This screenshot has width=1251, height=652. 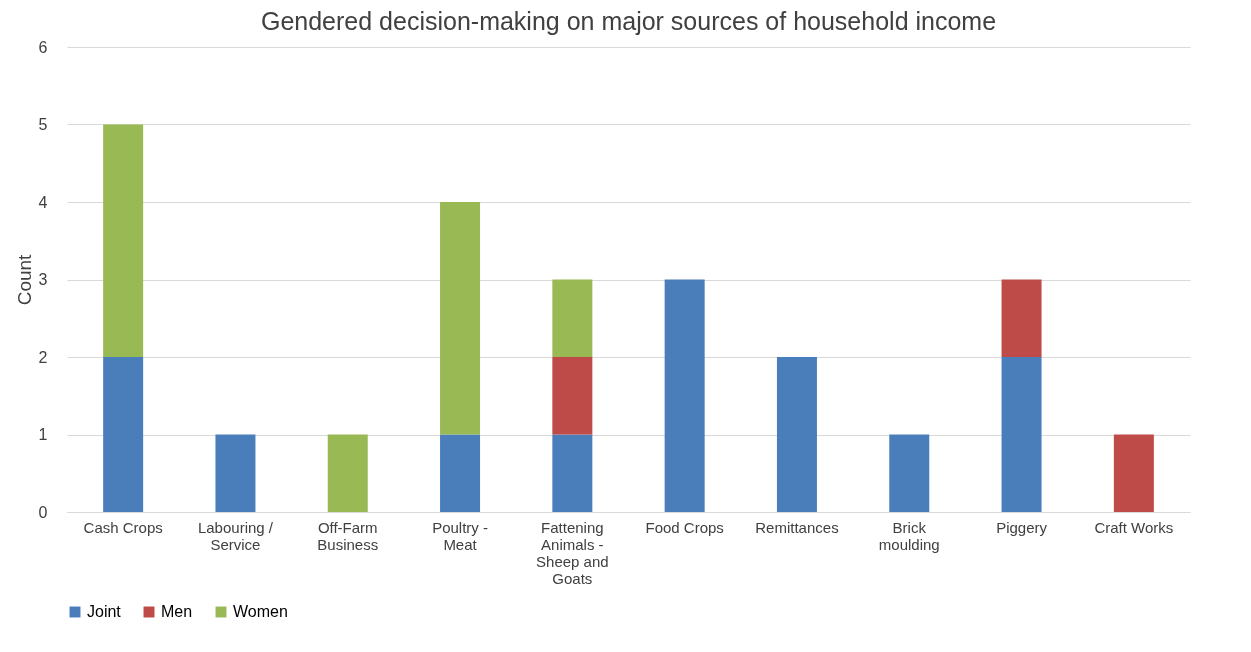 What do you see at coordinates (123, 527) in the screenshot?
I see `x-tick-label: Cash Crops` at bounding box center [123, 527].